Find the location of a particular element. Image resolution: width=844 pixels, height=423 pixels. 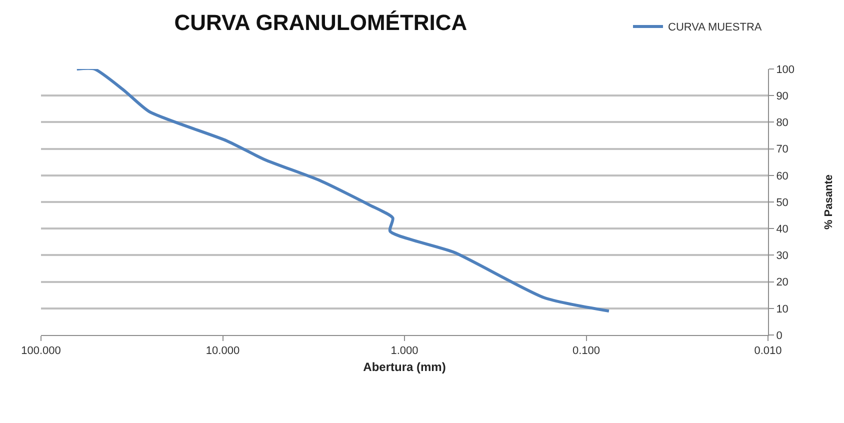

y-tick-label: 100 is located at coordinates (785, 70).